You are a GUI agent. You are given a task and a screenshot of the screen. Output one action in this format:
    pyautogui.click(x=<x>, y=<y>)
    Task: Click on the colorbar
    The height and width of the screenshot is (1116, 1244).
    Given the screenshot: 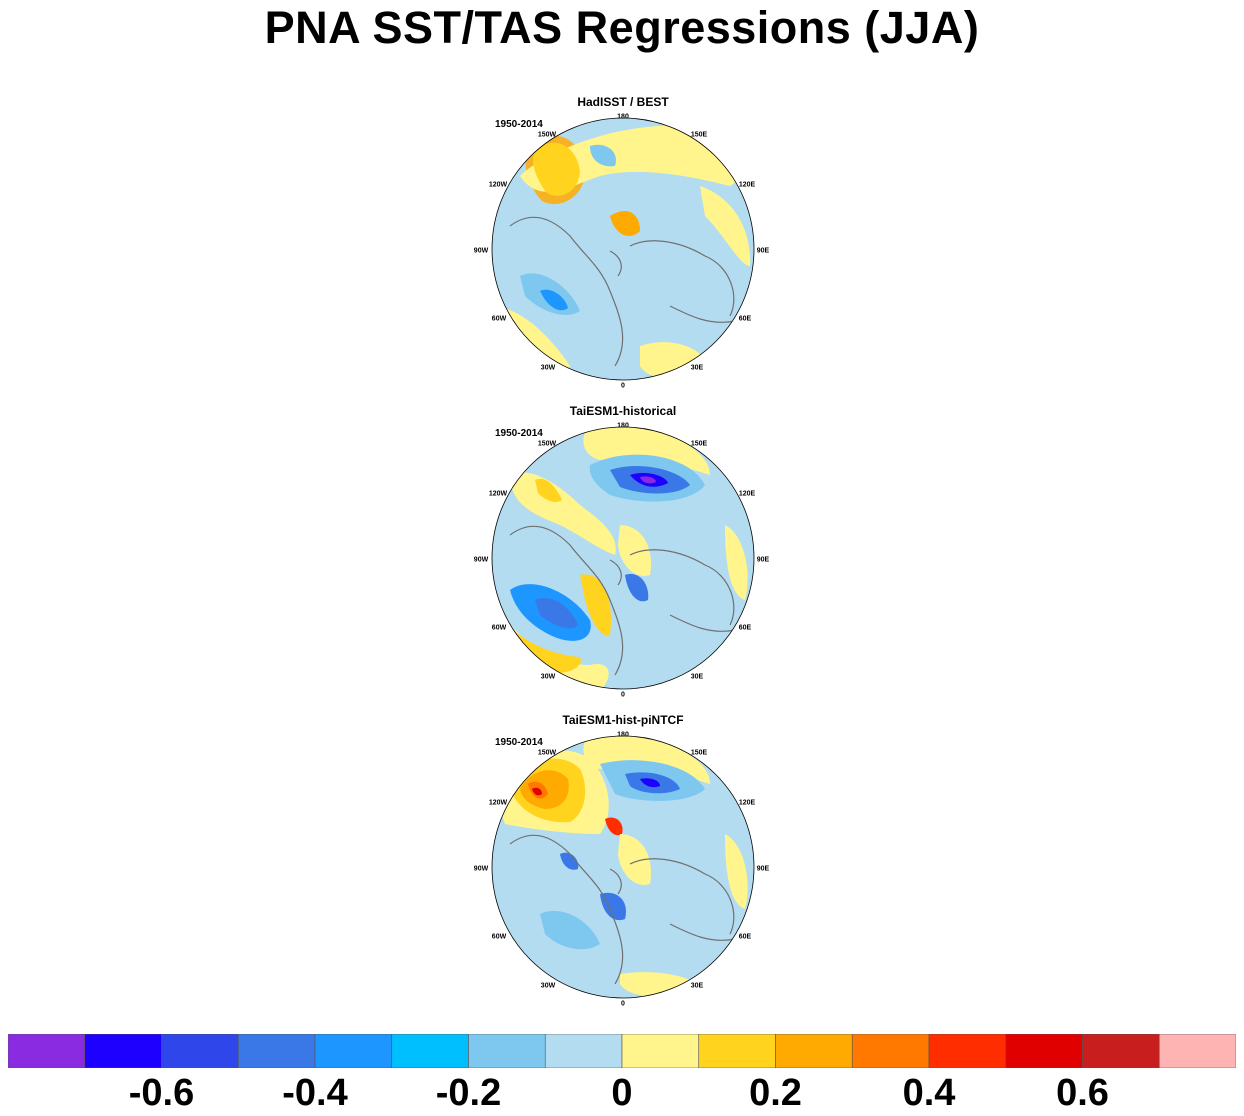 What is the action you would take?
    pyautogui.click(x=622, y=1051)
    